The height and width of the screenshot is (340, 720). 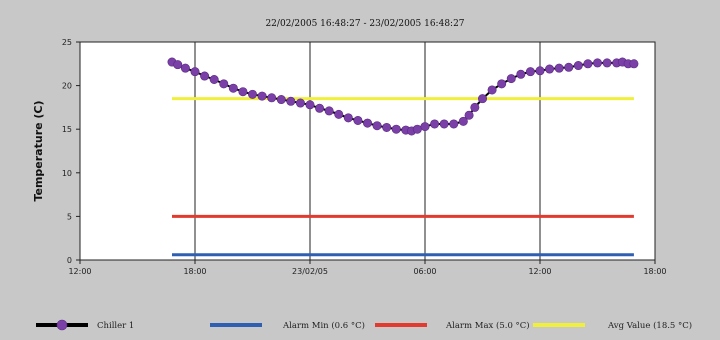 What do you see at coordinates (67, 129) in the screenshot?
I see `y-tick-label: 15` at bounding box center [67, 129].